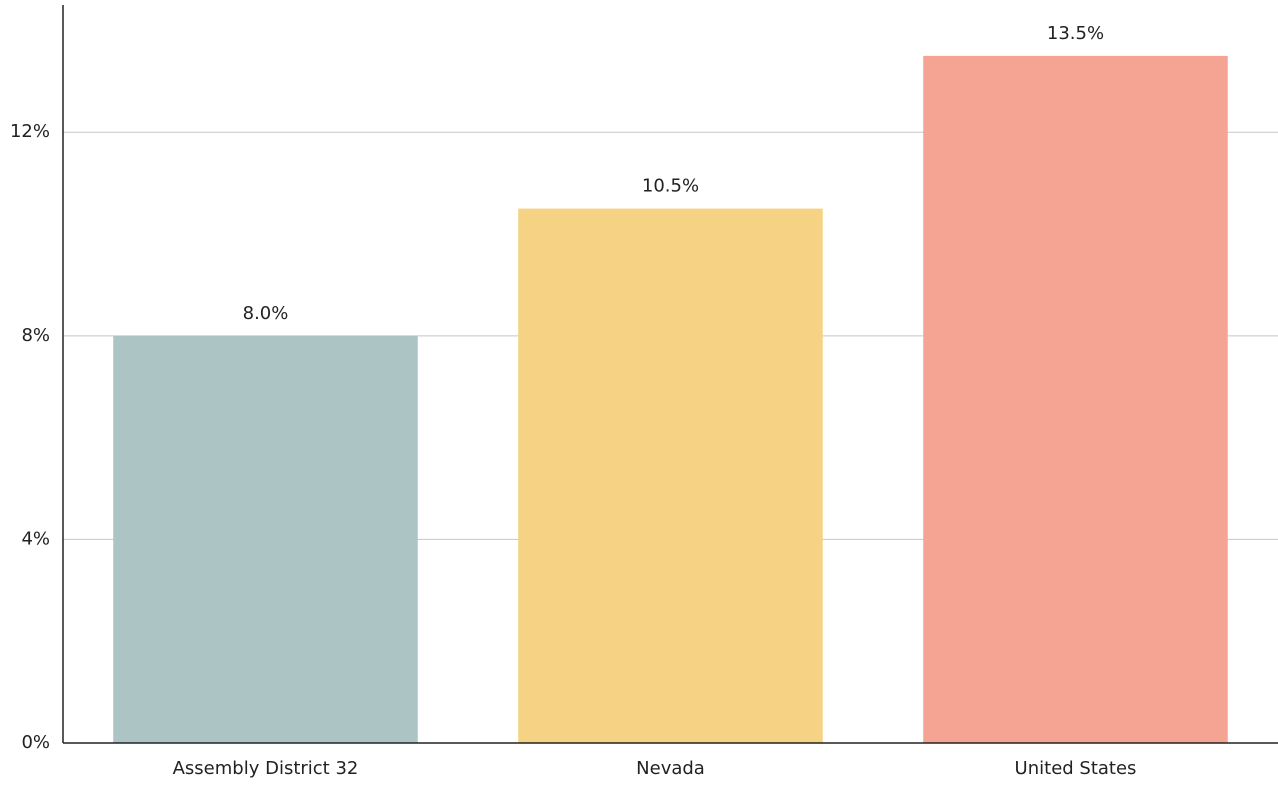  What do you see at coordinates (670, 186) in the screenshot?
I see `data-label: 10.5%` at bounding box center [670, 186].